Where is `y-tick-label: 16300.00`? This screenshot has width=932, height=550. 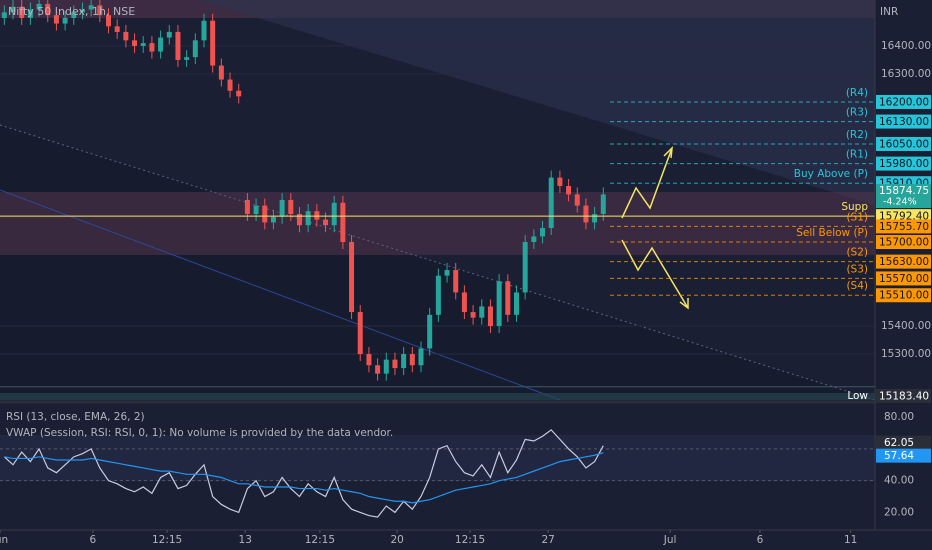
y-tick-label: 16300.00 is located at coordinates (906, 74).